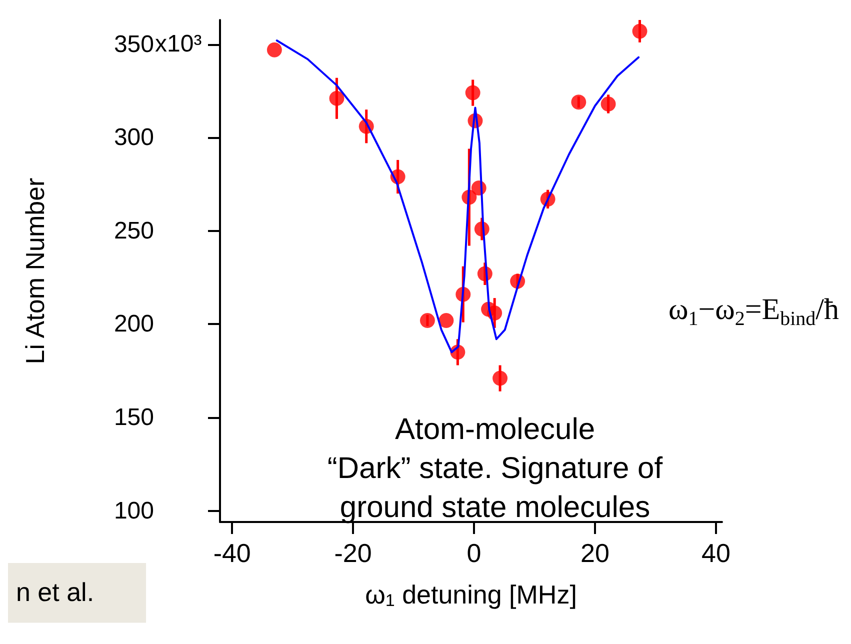  I want to click on y-tick-label: 200, so click(134, 324).